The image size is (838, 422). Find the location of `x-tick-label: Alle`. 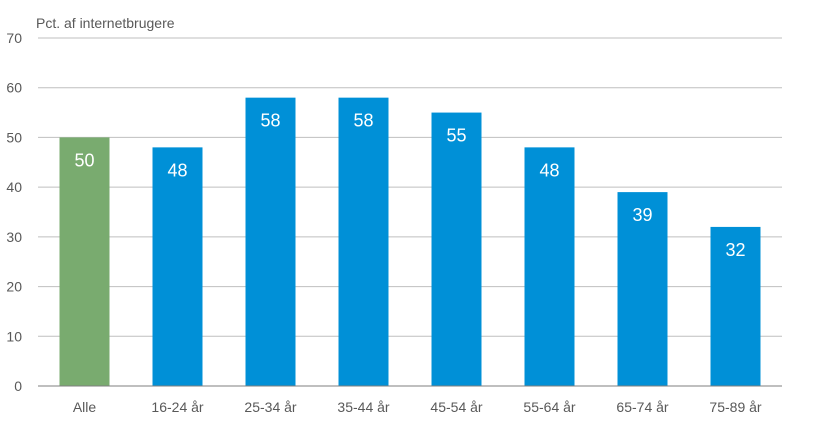

x-tick-label: Alle is located at coordinates (85, 407).